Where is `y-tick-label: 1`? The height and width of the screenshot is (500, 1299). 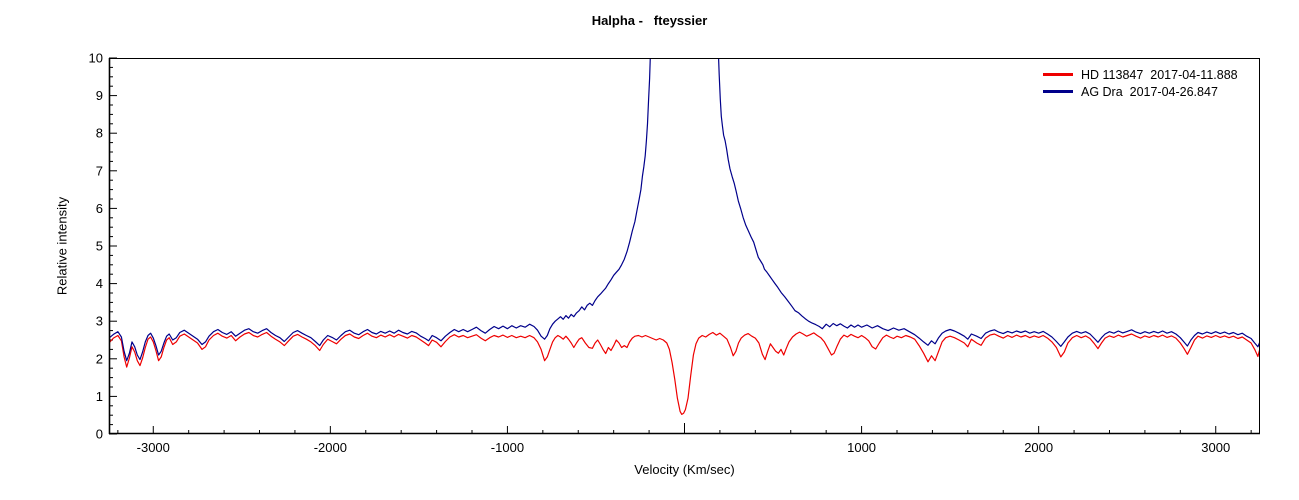 y-tick-label: 1 is located at coordinates (99, 396).